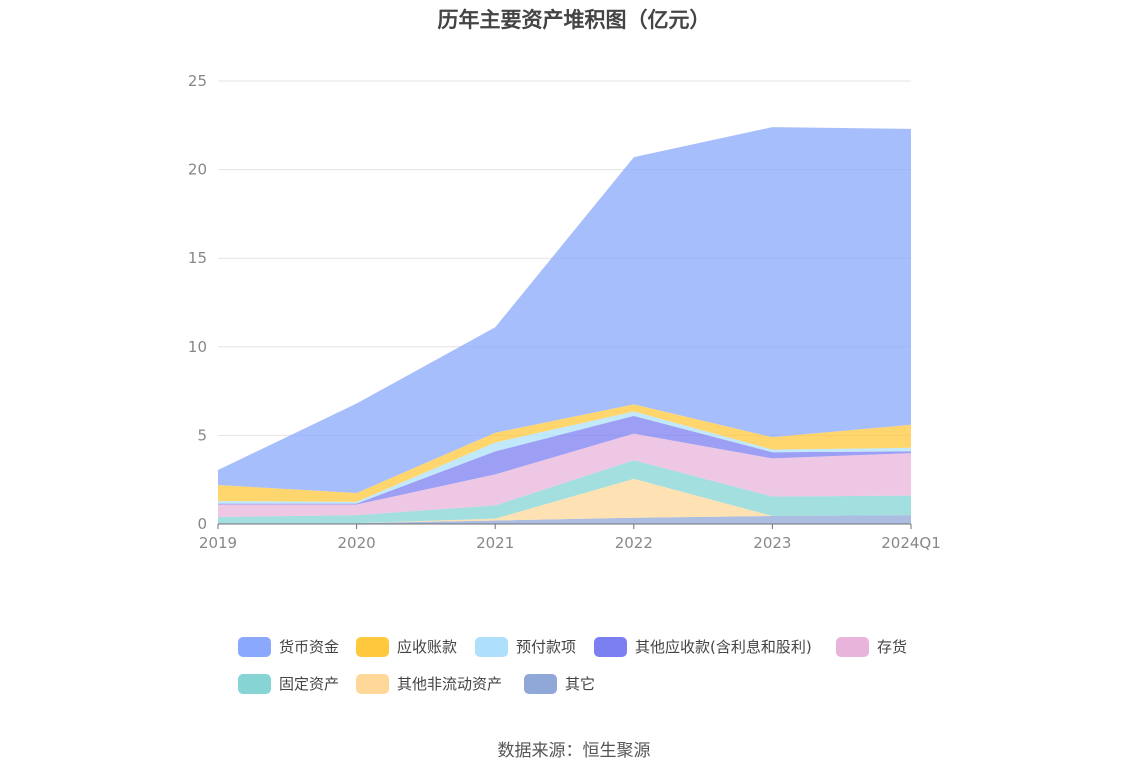  I want to click on legend-label: 预付款项, so click(546, 647).